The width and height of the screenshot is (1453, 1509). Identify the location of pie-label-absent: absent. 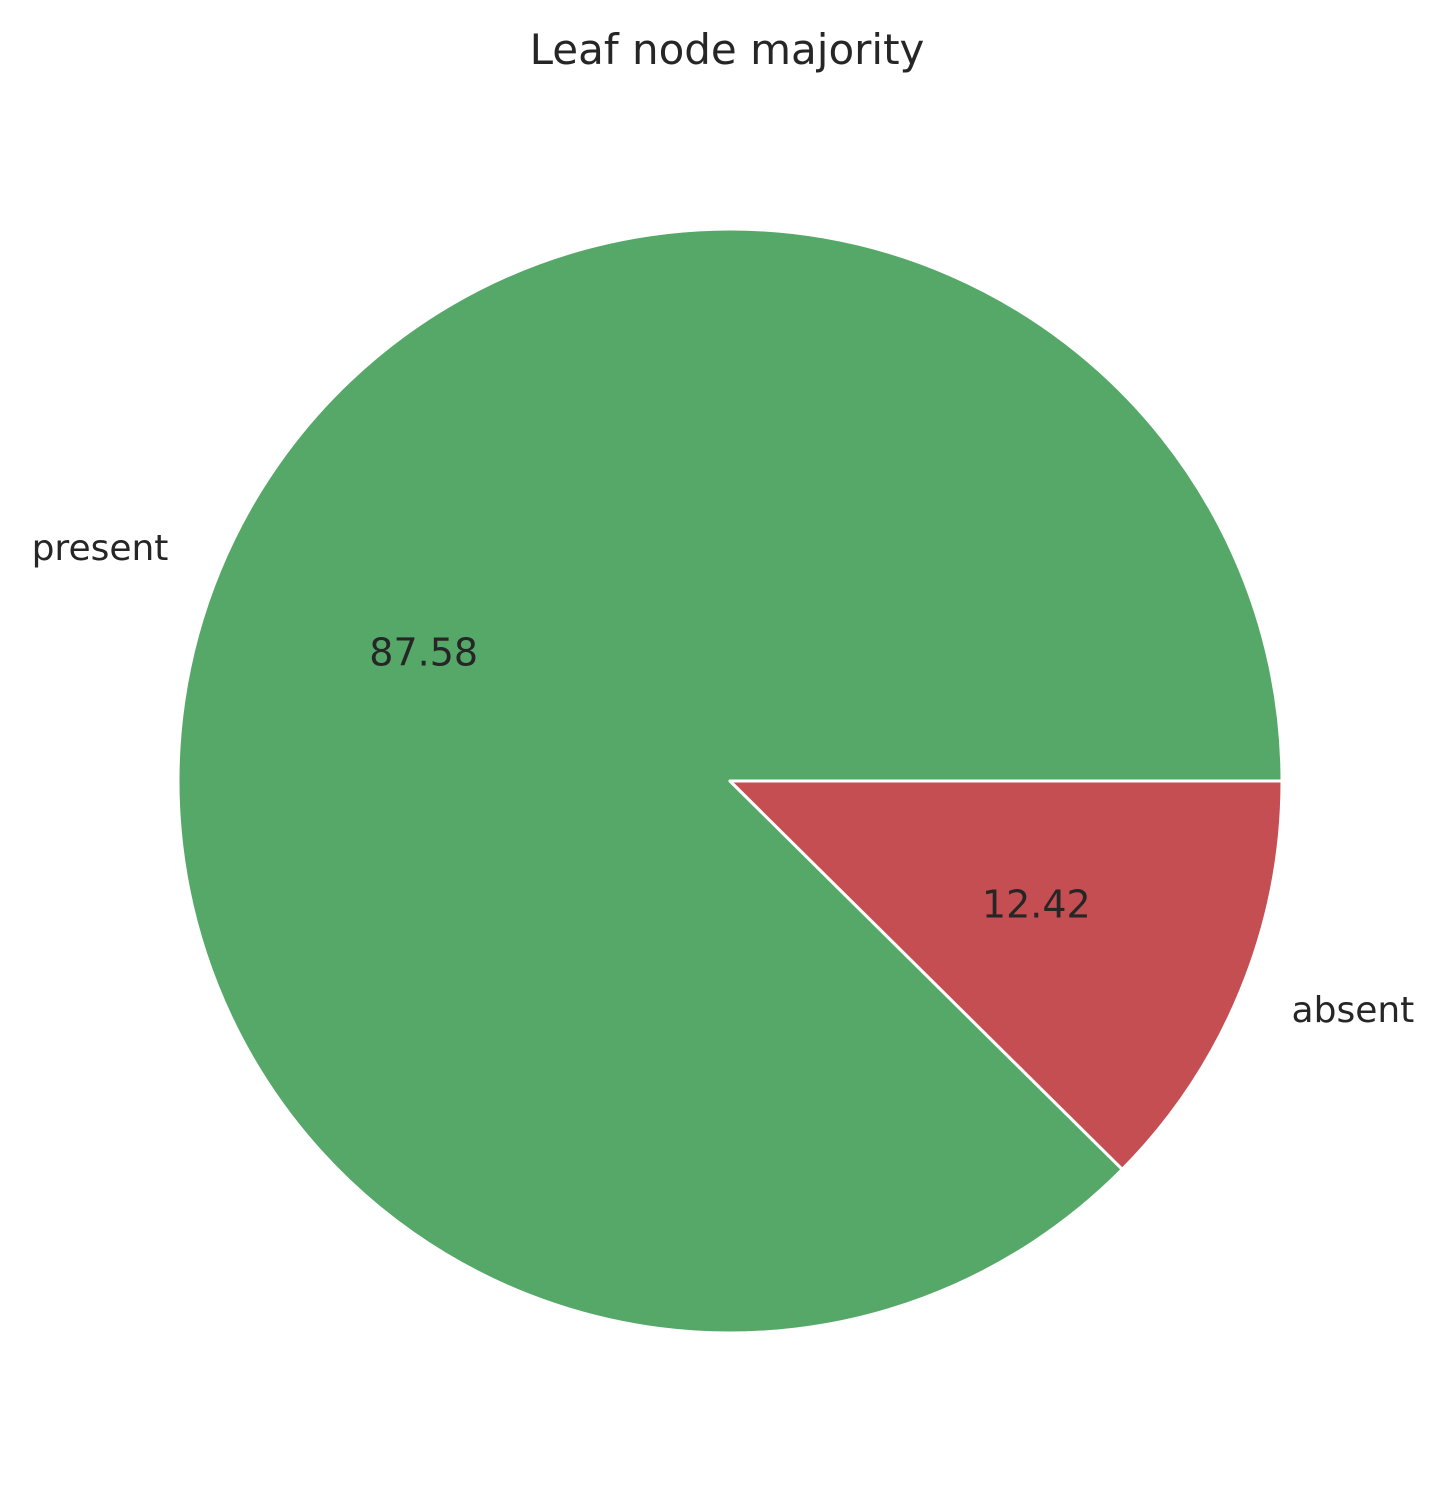
(1353, 1010).